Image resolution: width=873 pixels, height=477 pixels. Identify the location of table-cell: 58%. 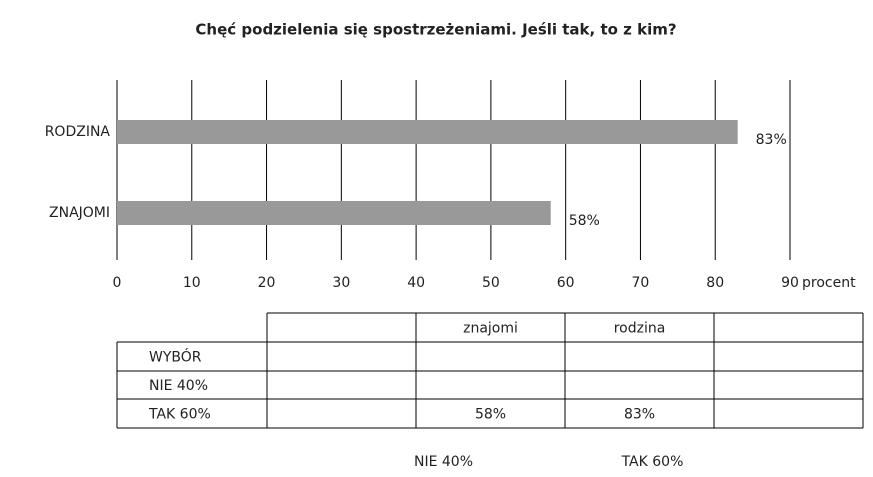
(490, 415).